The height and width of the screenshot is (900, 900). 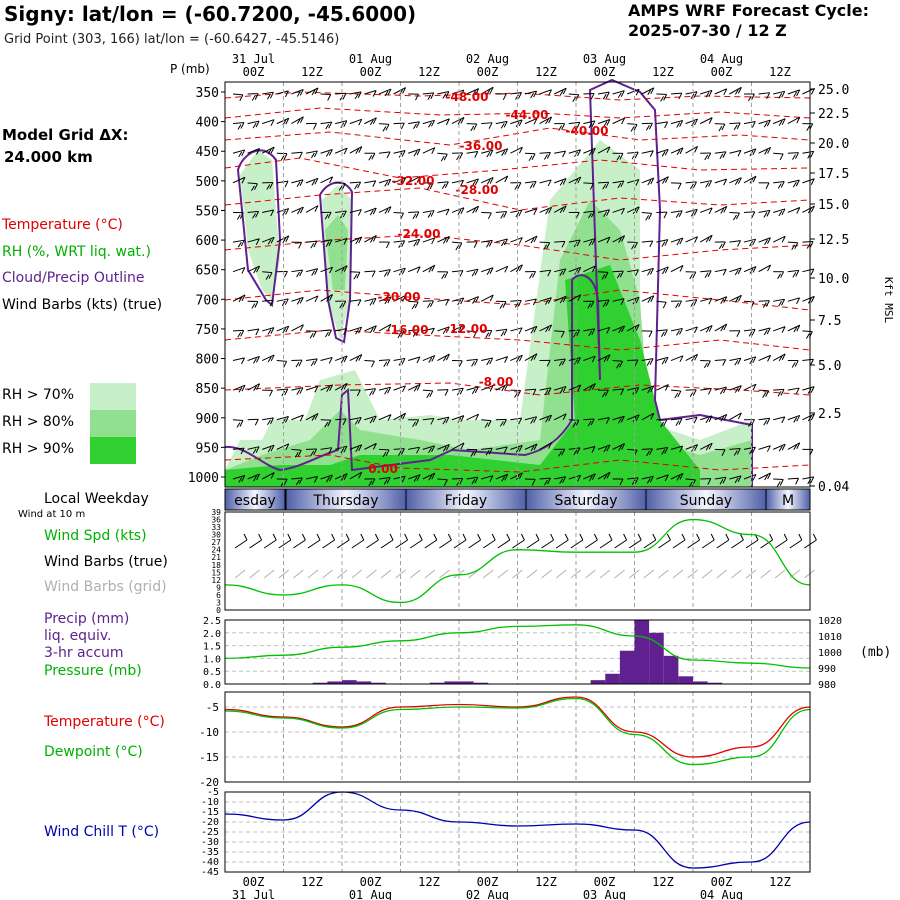 What do you see at coordinates (517, 168) in the screenshot?
I see `temperature-contour` at bounding box center [517, 168].